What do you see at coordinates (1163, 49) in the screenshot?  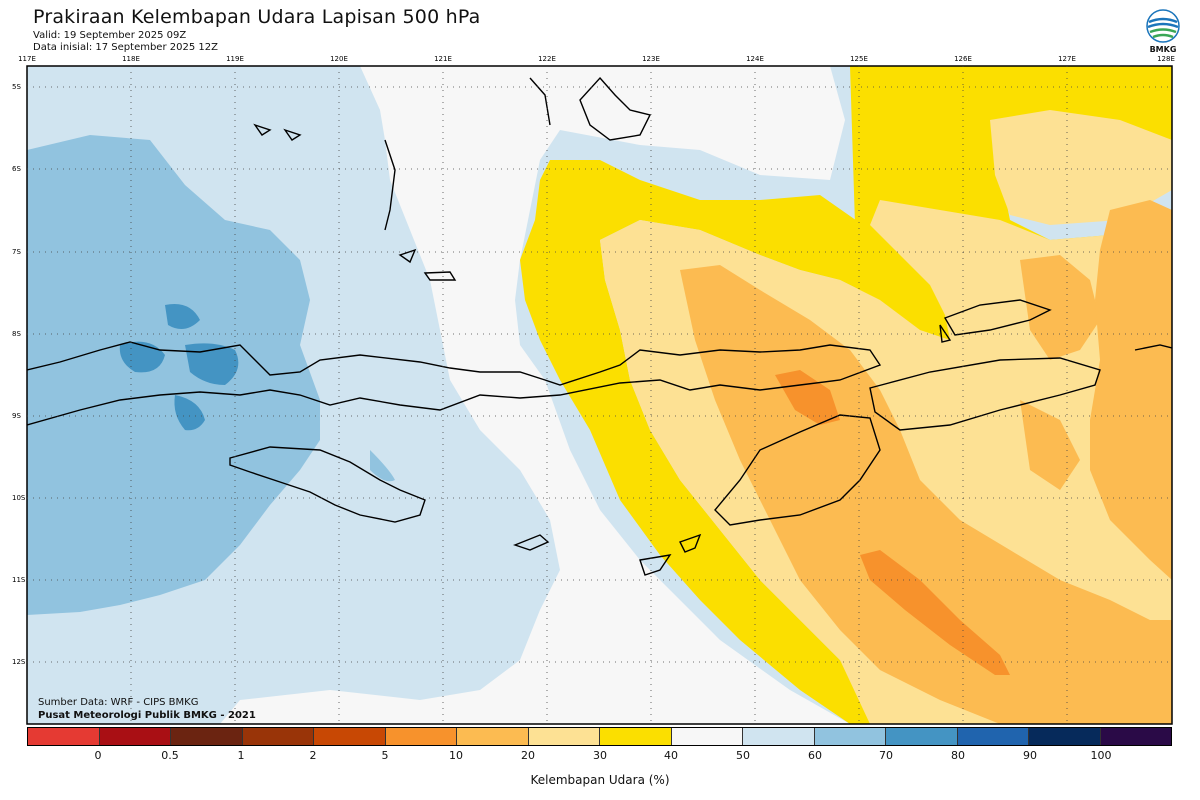 I see `logo-text: BMKG` at bounding box center [1163, 49].